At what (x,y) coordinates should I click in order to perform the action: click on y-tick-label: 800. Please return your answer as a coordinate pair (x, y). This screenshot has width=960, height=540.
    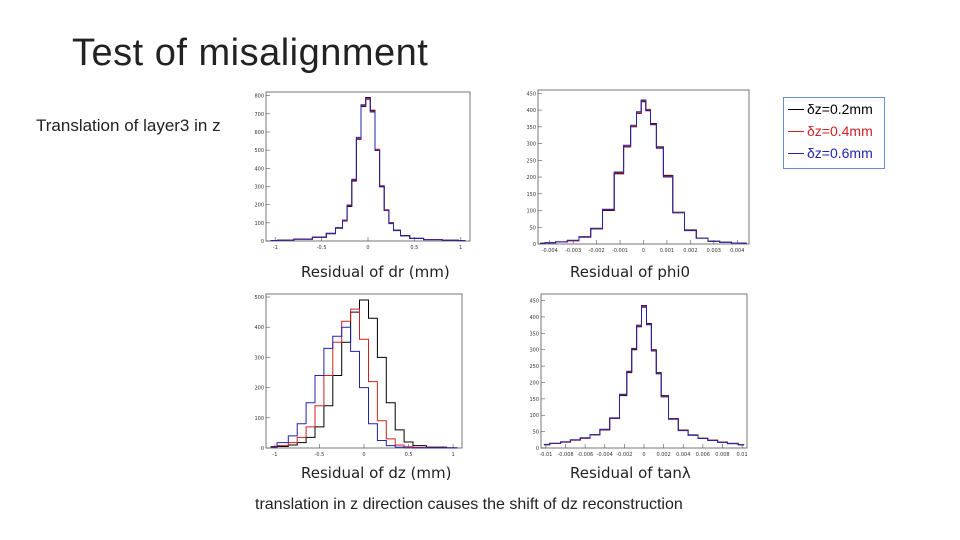
    Looking at the image, I should click on (259, 97).